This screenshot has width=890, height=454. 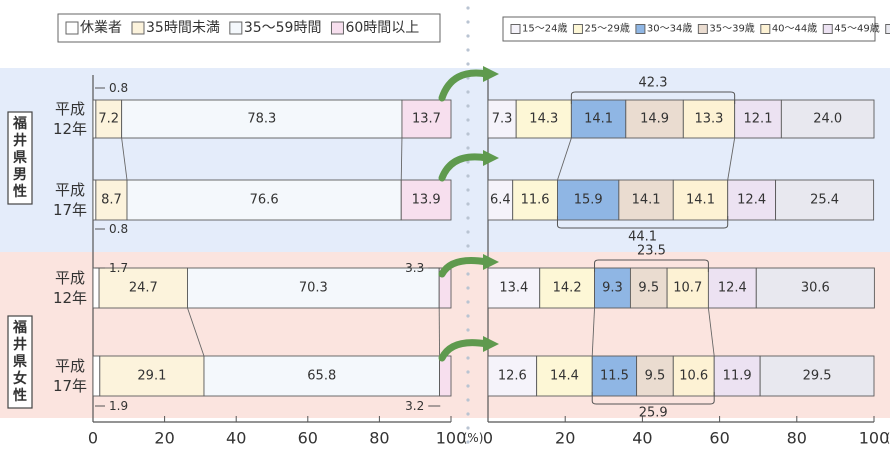 What do you see at coordinates (737, 376) in the screenshot?
I see `right-bar-label: 11.9` at bounding box center [737, 376].